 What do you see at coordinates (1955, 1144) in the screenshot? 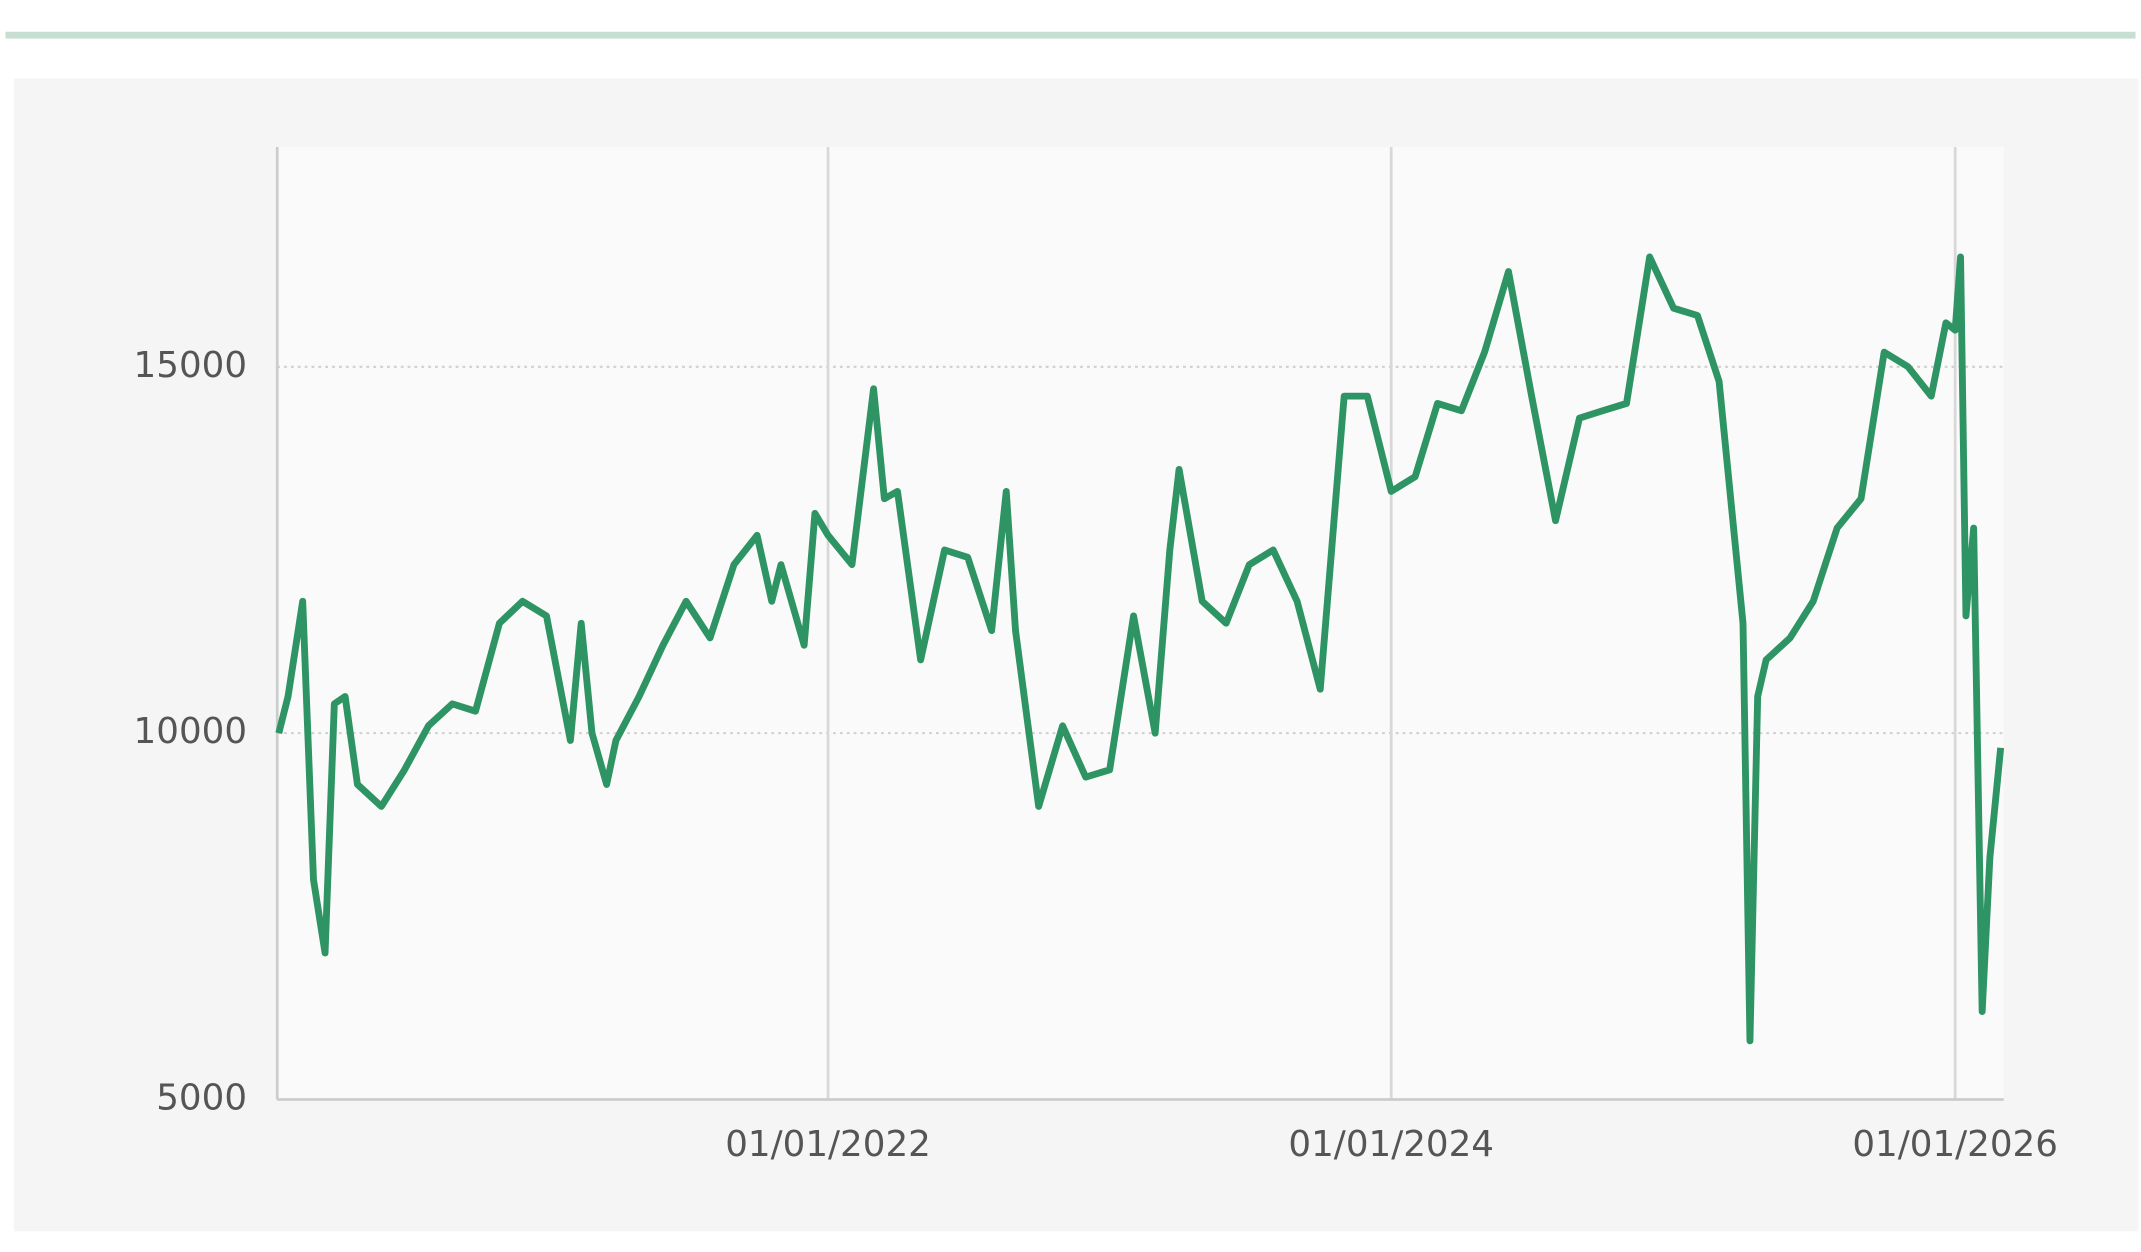
I see `x-tick-label: 01/01/2026` at bounding box center [1955, 1144].